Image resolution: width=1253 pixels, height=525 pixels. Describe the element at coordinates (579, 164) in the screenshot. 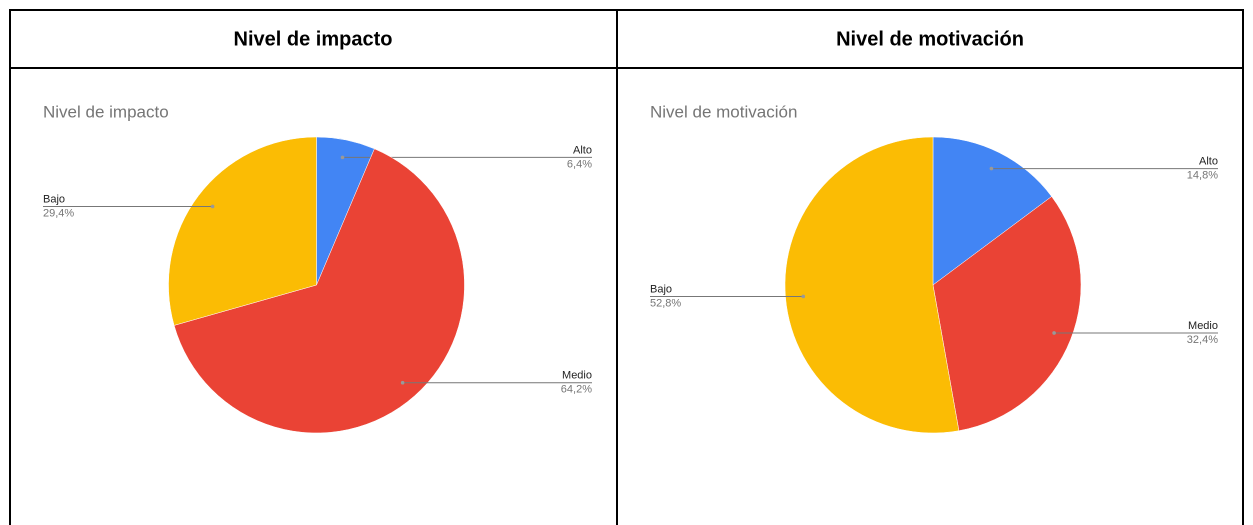

I see `slice-value: 6,4%` at that location.